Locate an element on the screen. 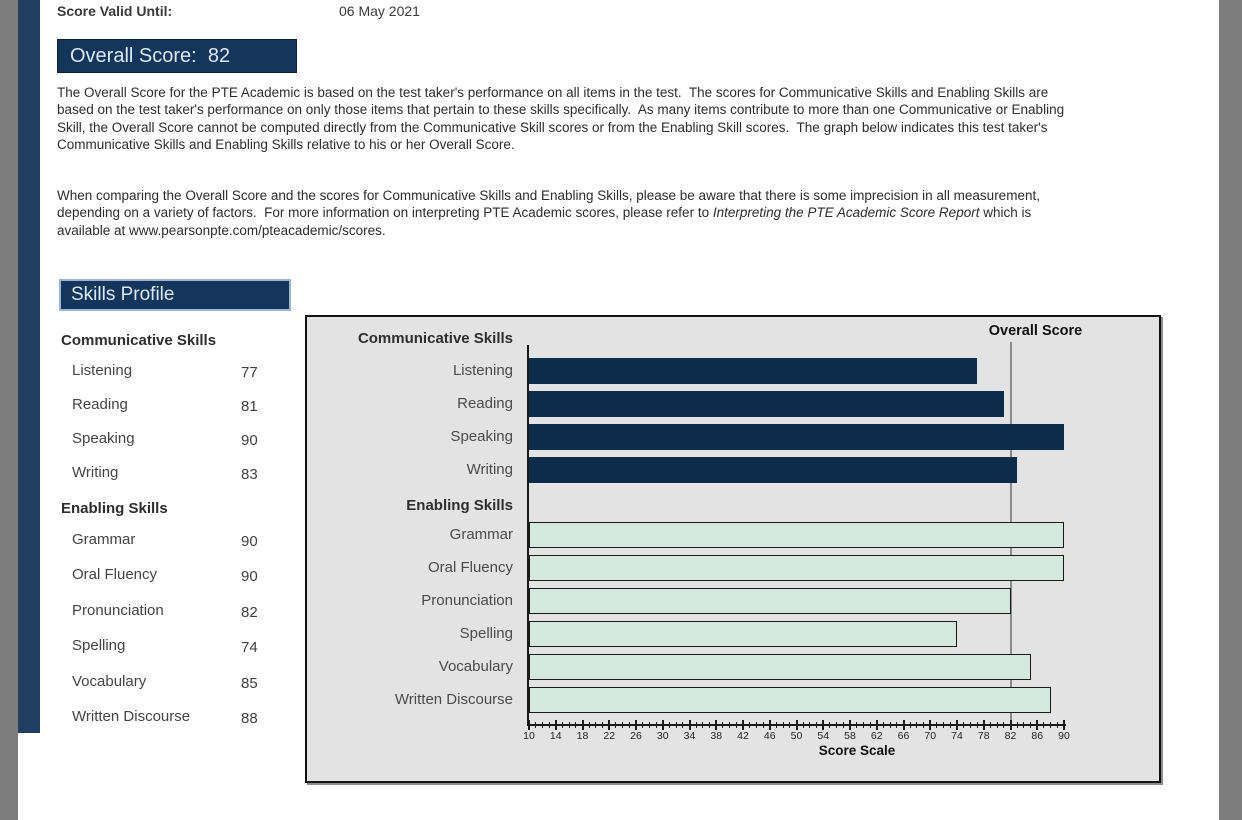 The image size is (1242, 820). chart-bar-label: Spelling is located at coordinates (486, 633).